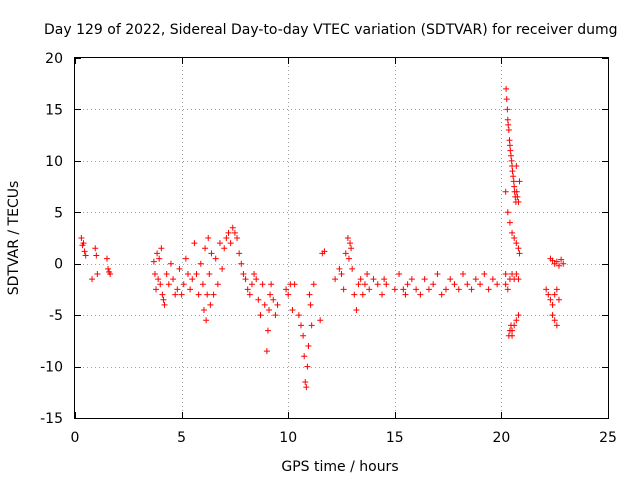  What do you see at coordinates (54, 110) in the screenshot?
I see `y-tick-label: 15` at bounding box center [54, 110].